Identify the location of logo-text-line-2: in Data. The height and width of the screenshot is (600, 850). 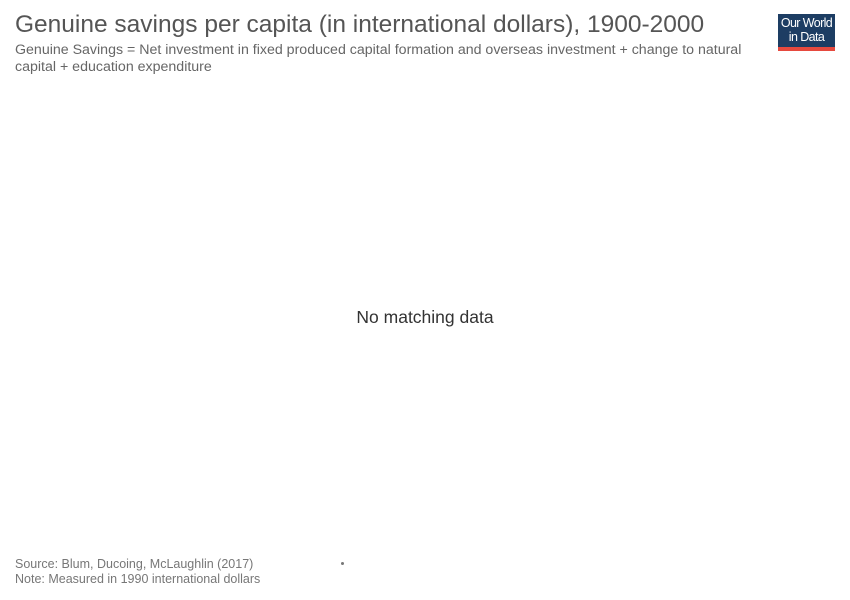
(806, 36).